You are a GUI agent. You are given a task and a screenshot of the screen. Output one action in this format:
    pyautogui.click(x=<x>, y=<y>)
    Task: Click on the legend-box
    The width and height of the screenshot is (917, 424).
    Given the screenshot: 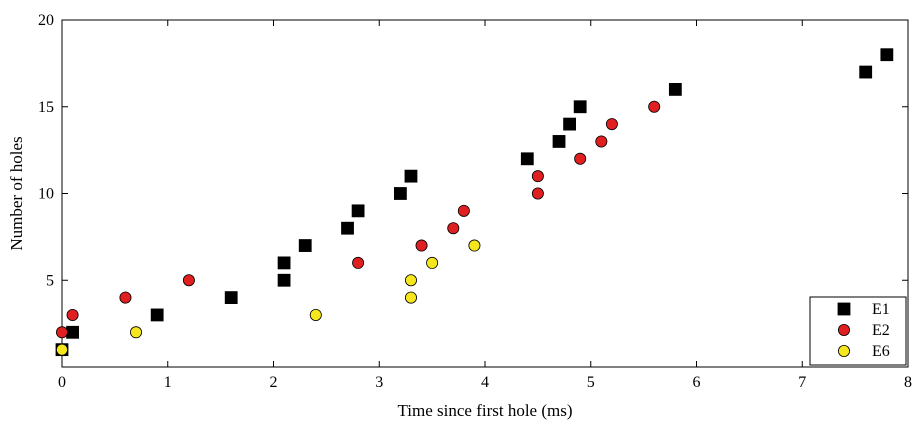 What is the action you would take?
    pyautogui.click(x=858, y=331)
    